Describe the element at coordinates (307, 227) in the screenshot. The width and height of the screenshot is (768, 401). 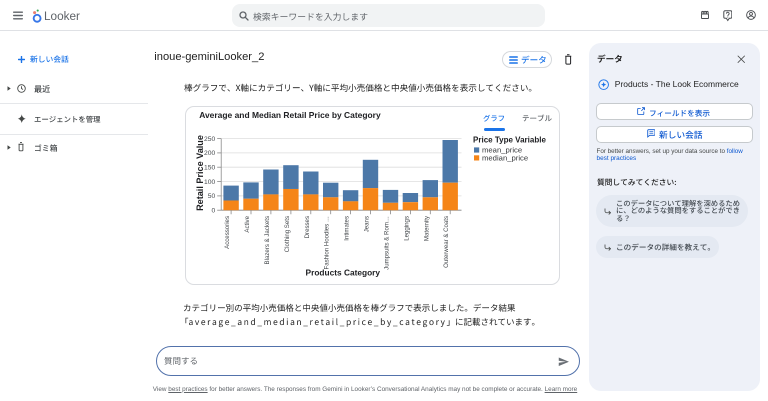
I see `svg-text: Dresses` at that location.